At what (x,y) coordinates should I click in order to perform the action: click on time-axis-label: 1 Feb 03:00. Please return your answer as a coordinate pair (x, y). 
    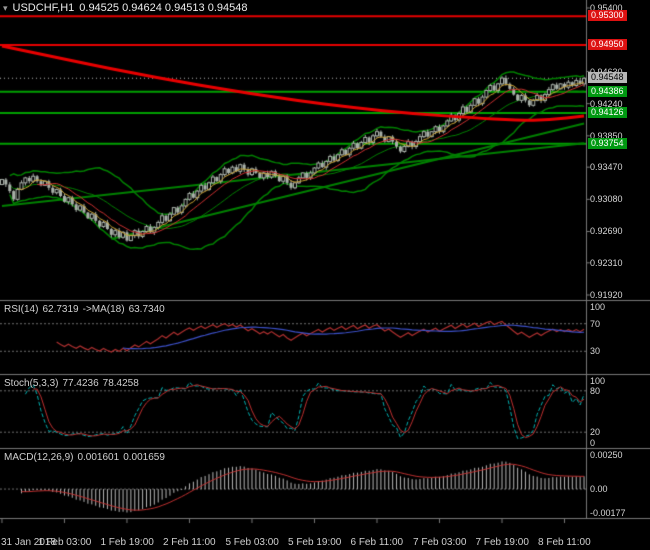
    Looking at the image, I should click on (64, 542).